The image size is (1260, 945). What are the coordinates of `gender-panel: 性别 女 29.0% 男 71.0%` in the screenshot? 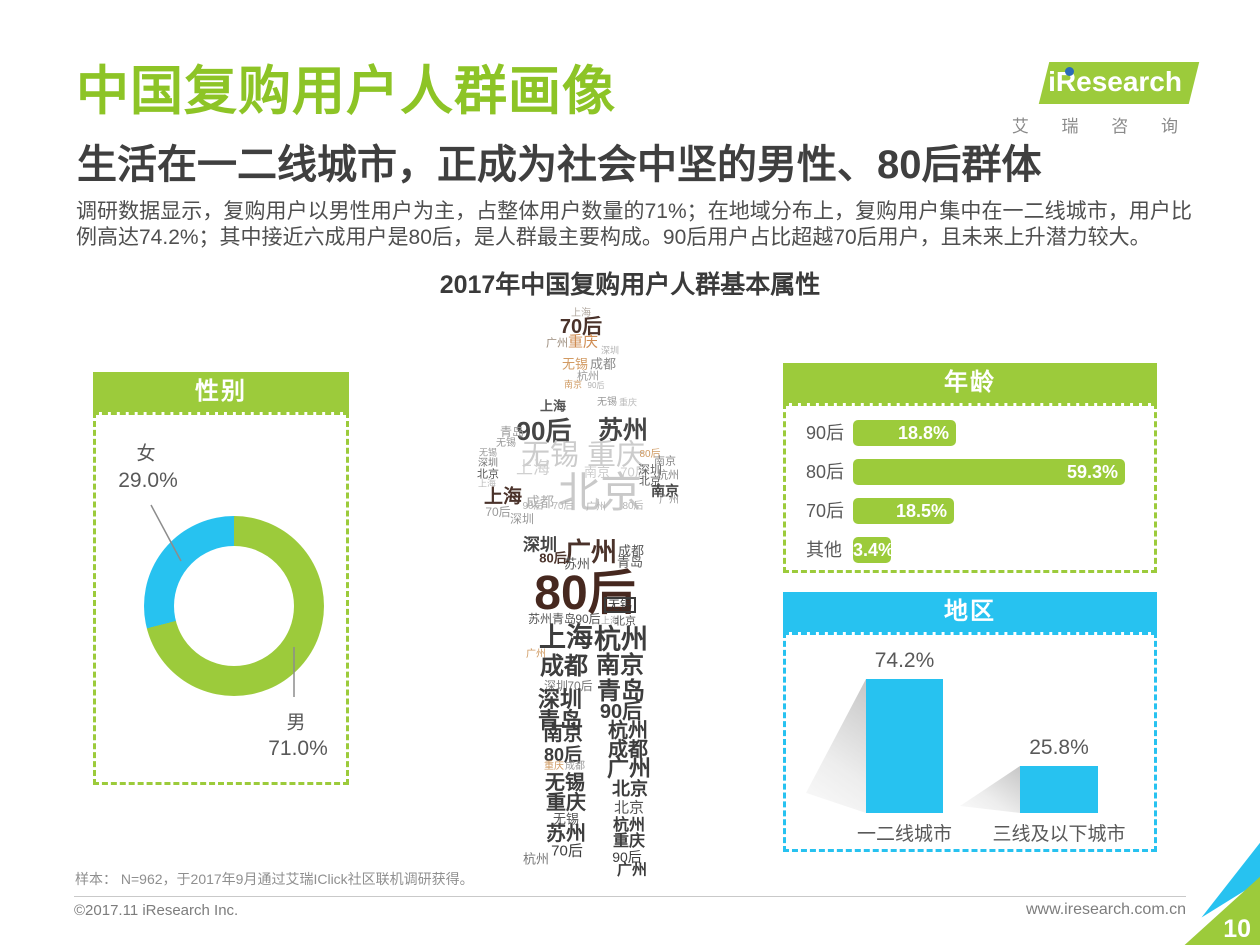 It's located at (221, 578).